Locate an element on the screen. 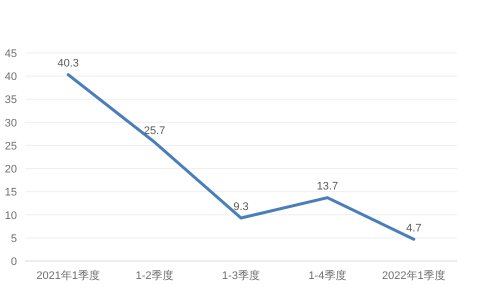  y-tick-label: 25 is located at coordinates (10, 146).